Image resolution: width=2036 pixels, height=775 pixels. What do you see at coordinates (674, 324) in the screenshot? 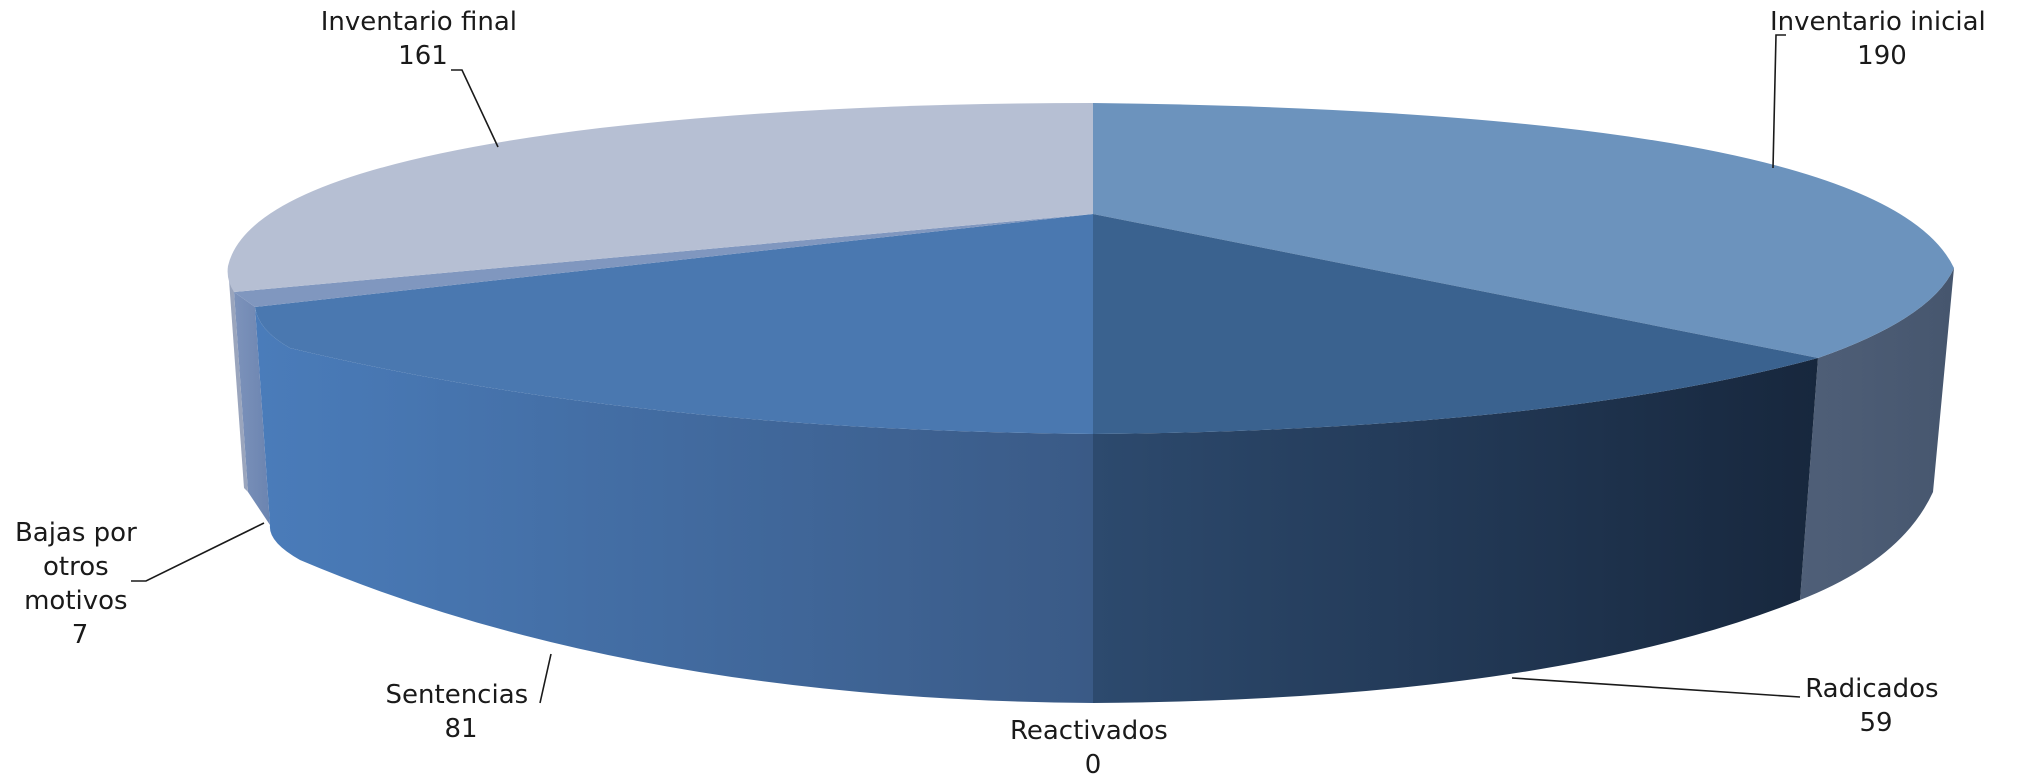
I see `slice-sentencias` at bounding box center [674, 324].